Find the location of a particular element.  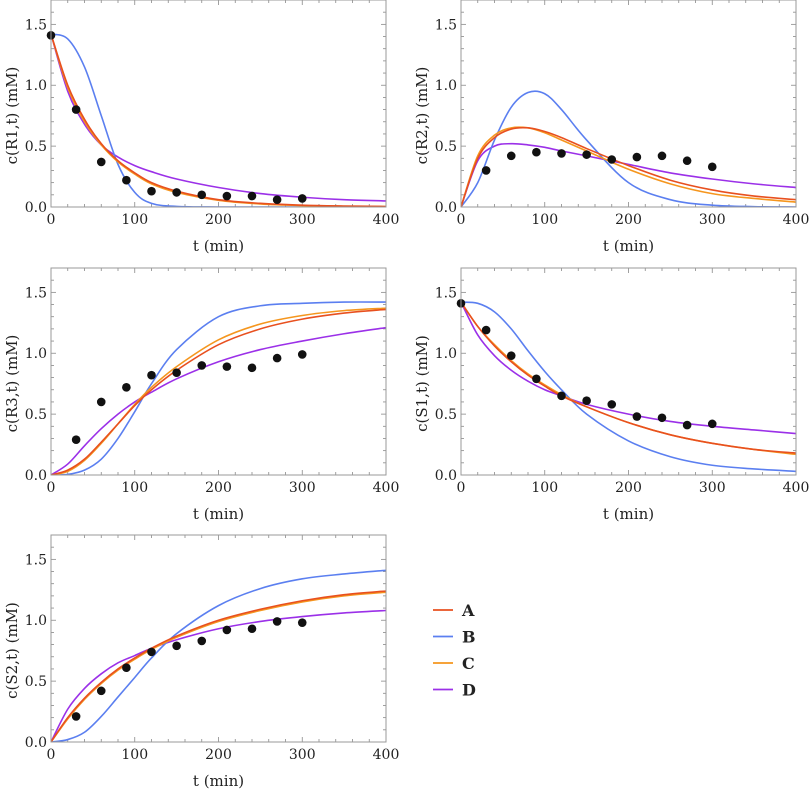

legend-label-D: D is located at coordinates (469, 690).